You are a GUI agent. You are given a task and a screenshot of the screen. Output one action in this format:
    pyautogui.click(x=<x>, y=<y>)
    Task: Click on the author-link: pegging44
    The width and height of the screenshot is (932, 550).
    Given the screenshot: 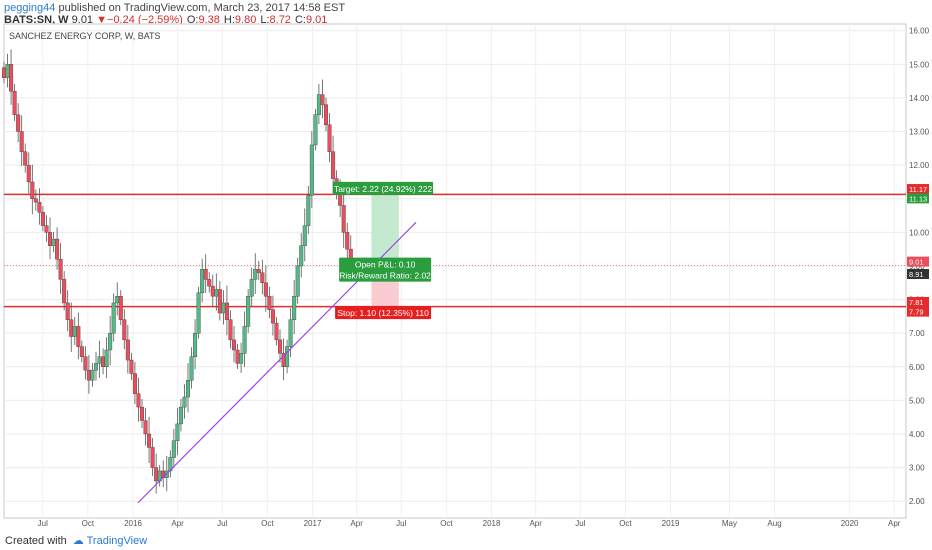 What is the action you would take?
    pyautogui.click(x=30, y=8)
    